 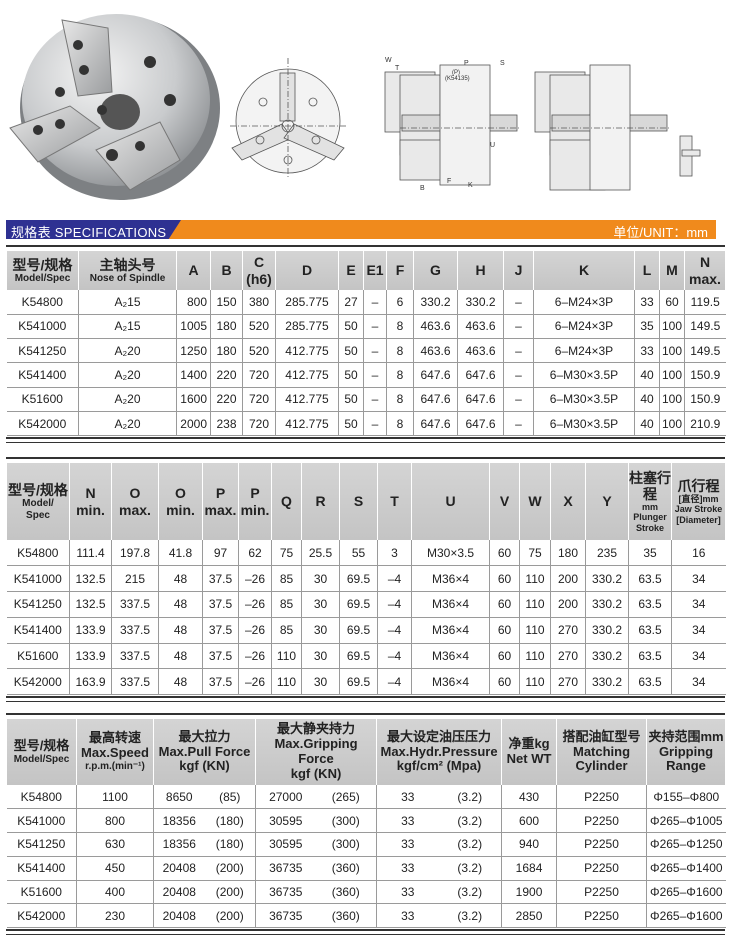 What do you see at coordinates (42, 270) in the screenshot?
I see `table1-header-0: 型号/规格 Model/Spec` at bounding box center [42, 270].